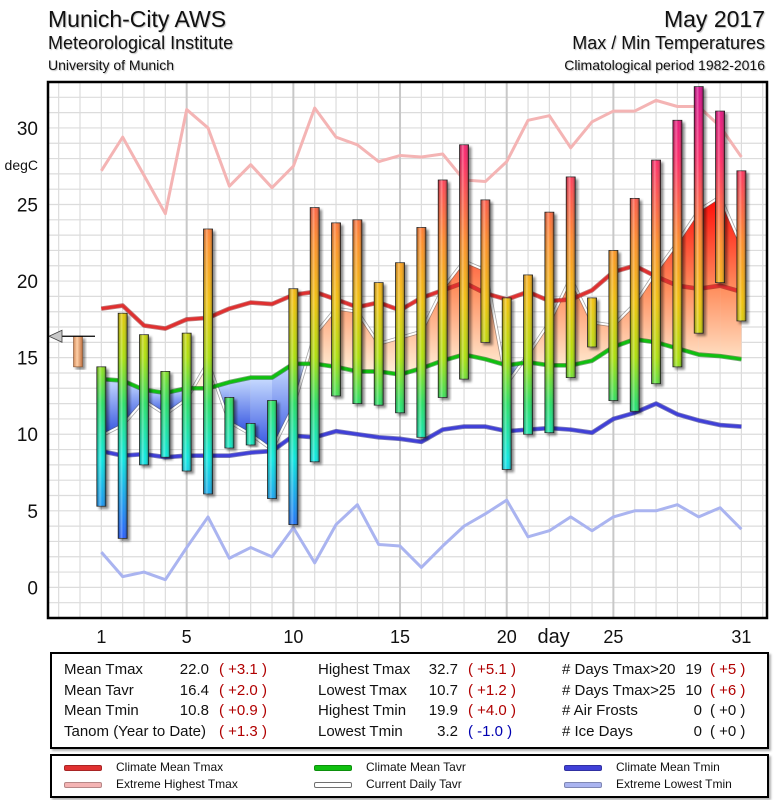 This screenshot has width=775, height=800. Describe the element at coordinates (243, 690) in the screenshot. I see `stat-anomaly: ( +2.0 )` at that location.